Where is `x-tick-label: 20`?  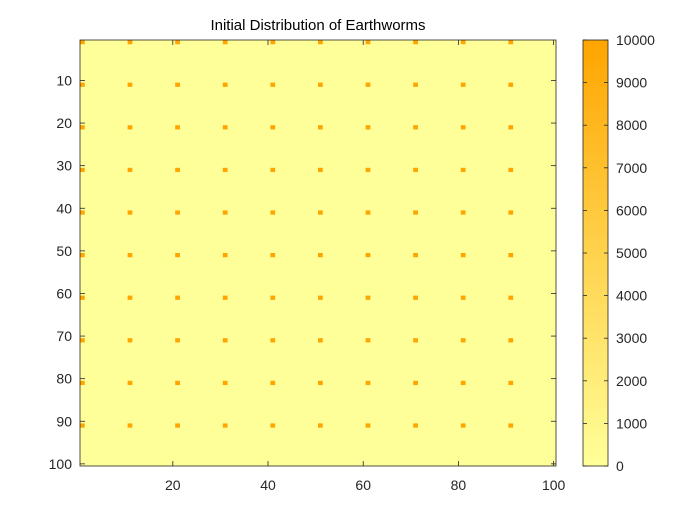
x-tick-label: 20 is located at coordinates (173, 485).